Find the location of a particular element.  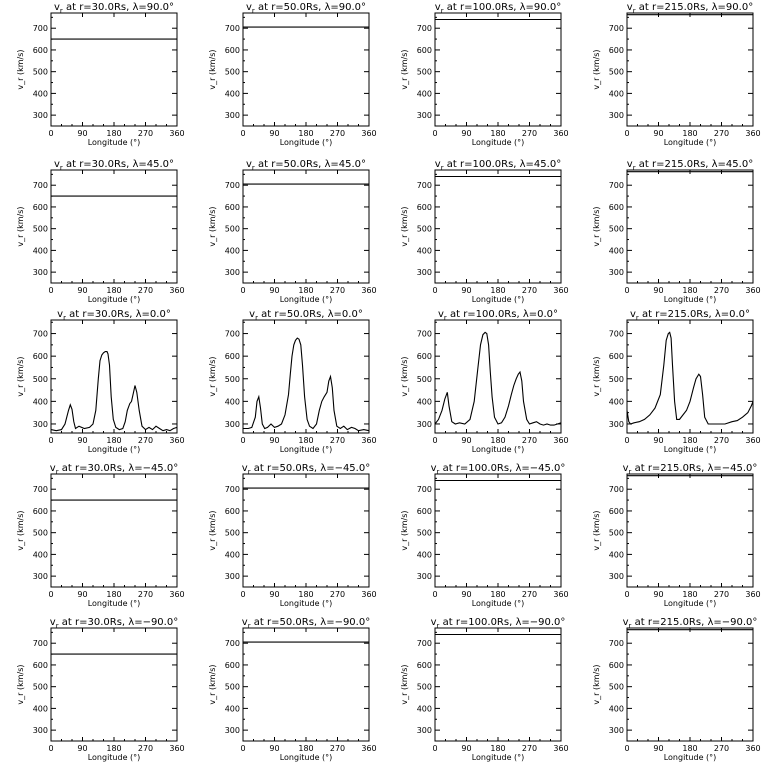

panel-title-rest: at r=30.0Rs, λ=−45.0° is located at coordinates (119, 468).